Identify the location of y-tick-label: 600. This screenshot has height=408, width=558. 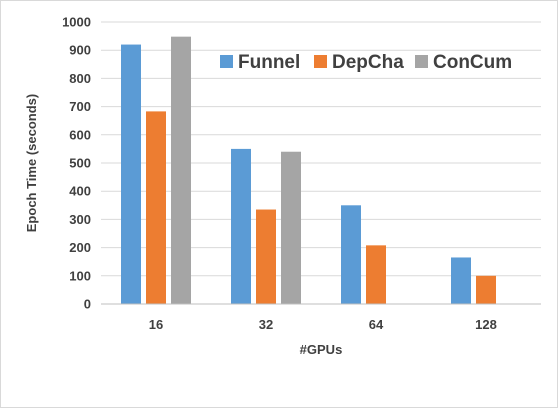
(80, 134).